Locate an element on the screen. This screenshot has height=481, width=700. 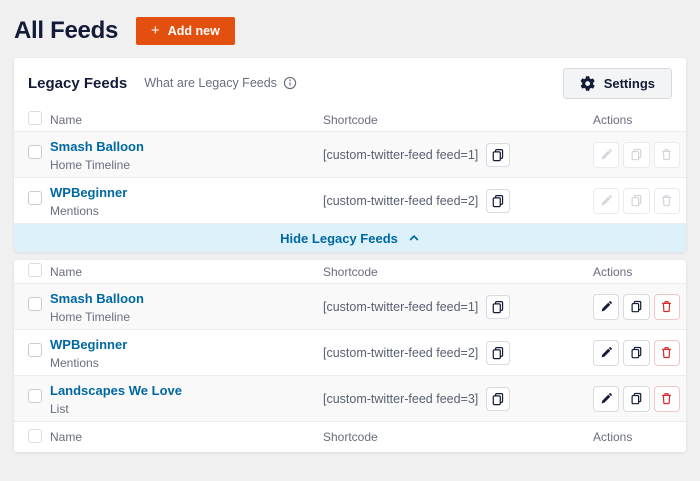
settings-label: Settings is located at coordinates (629, 83).